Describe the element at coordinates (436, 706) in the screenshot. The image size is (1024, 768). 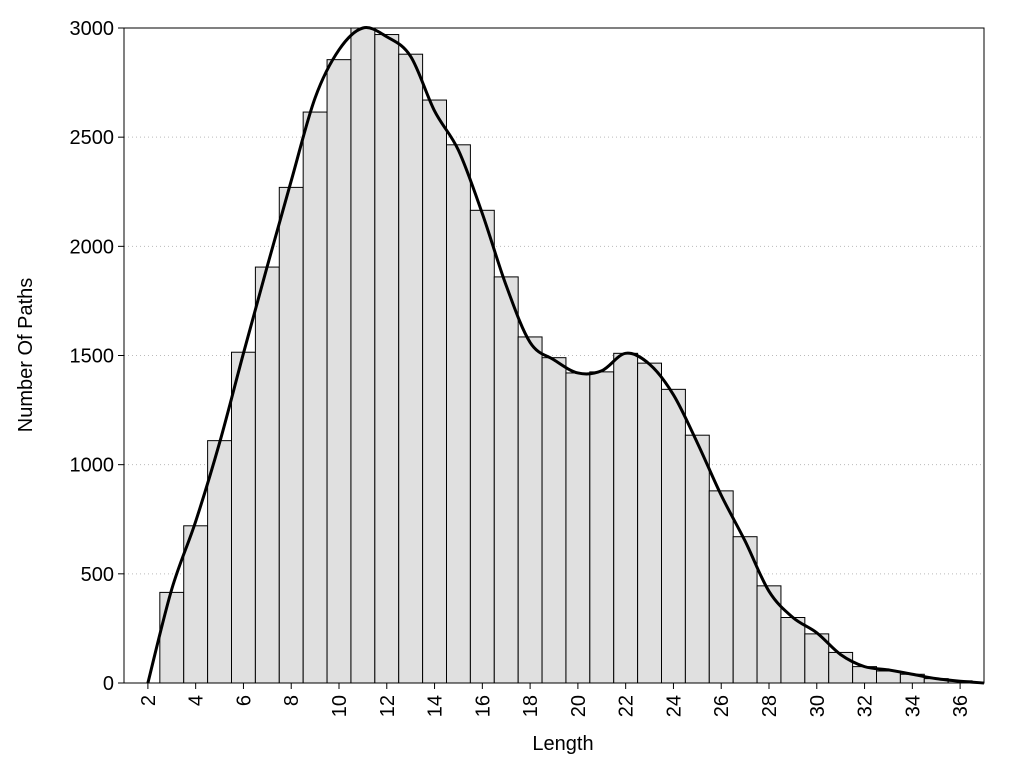
I see `x-tick-label: 14` at that location.